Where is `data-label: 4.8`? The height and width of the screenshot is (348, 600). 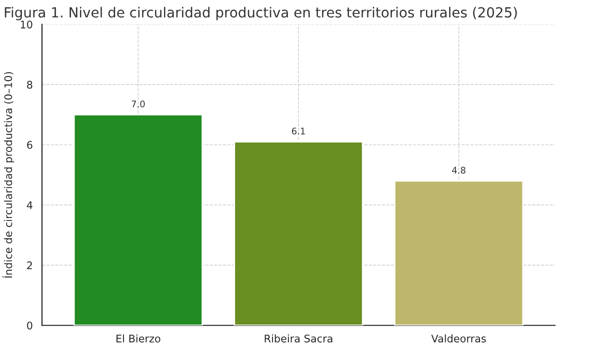
data-label: 4.8 is located at coordinates (459, 170).